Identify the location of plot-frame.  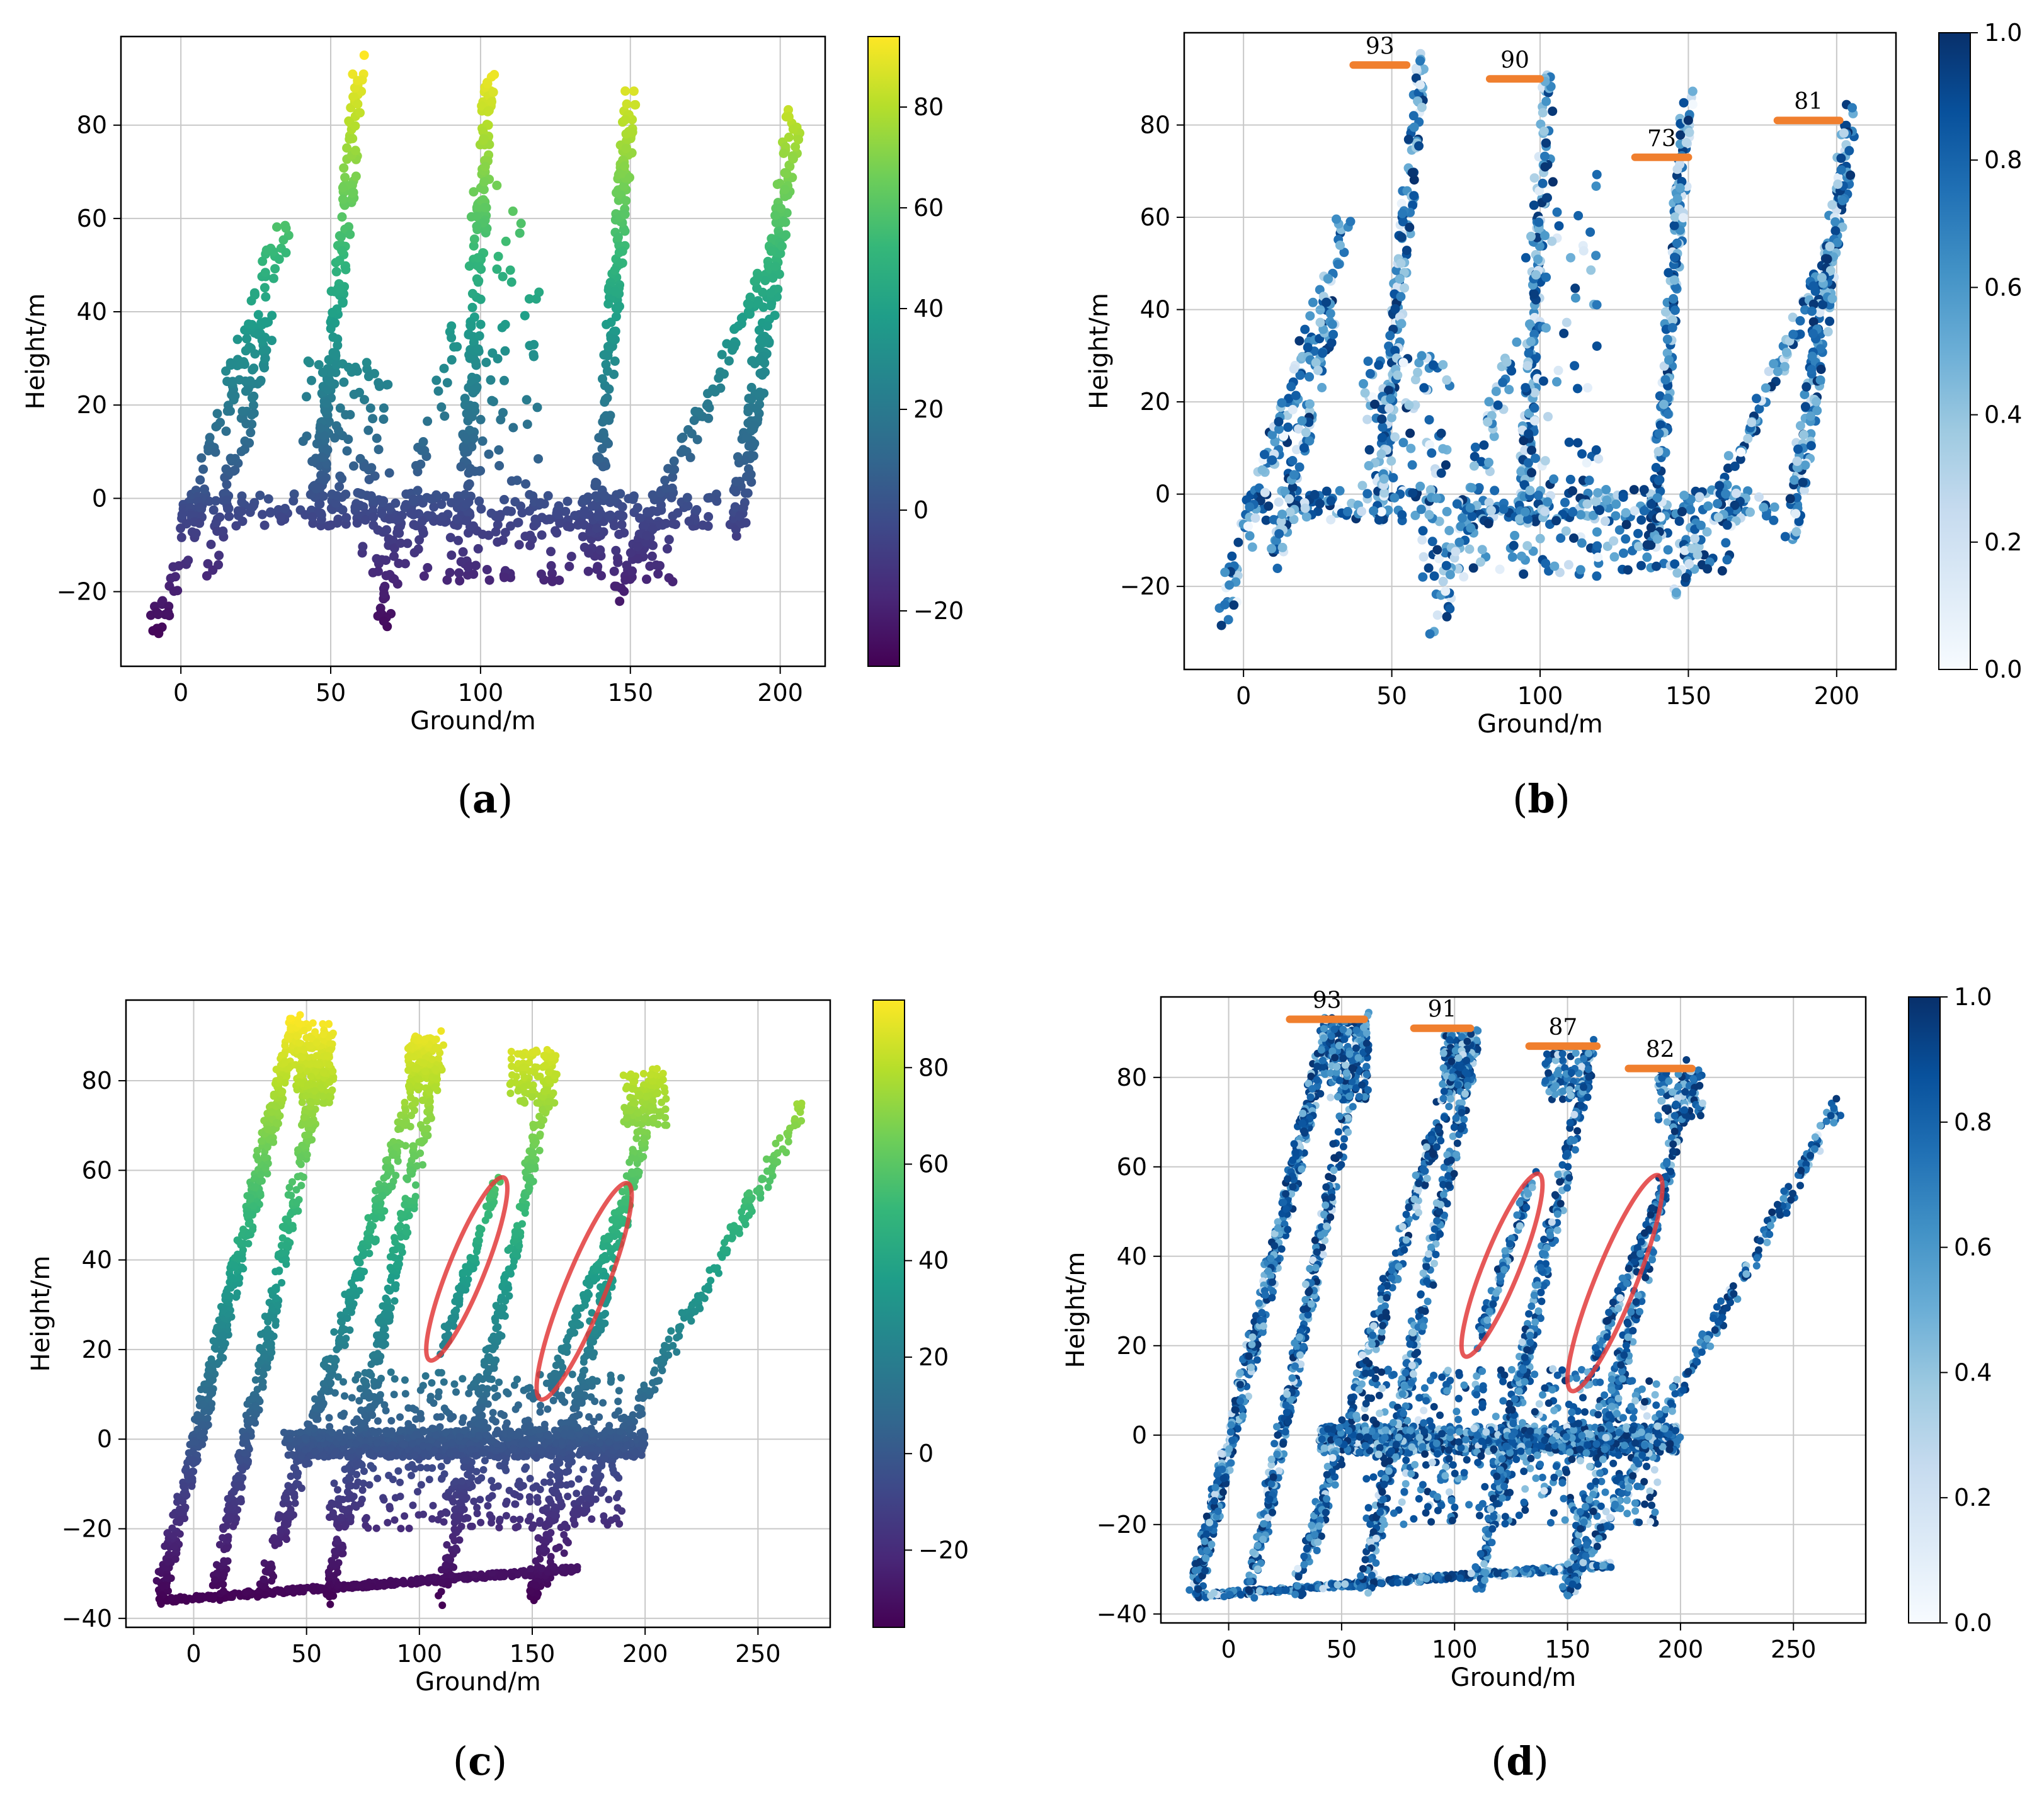
(473, 351).